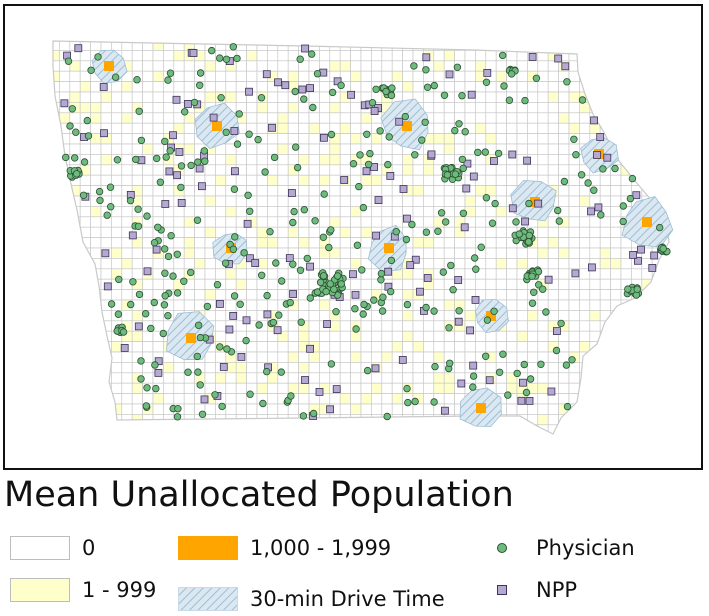 The image size is (709, 616). What do you see at coordinates (502, 548) in the screenshot?
I see `physician-marker-icon` at bounding box center [502, 548].